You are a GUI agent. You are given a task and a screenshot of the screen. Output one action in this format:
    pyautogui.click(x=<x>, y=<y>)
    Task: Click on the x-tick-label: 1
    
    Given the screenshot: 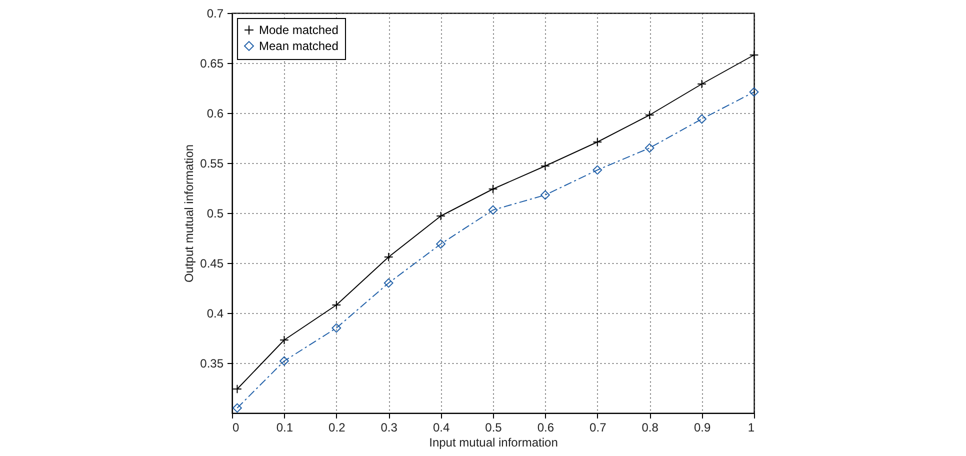 What is the action you would take?
    pyautogui.click(x=751, y=427)
    